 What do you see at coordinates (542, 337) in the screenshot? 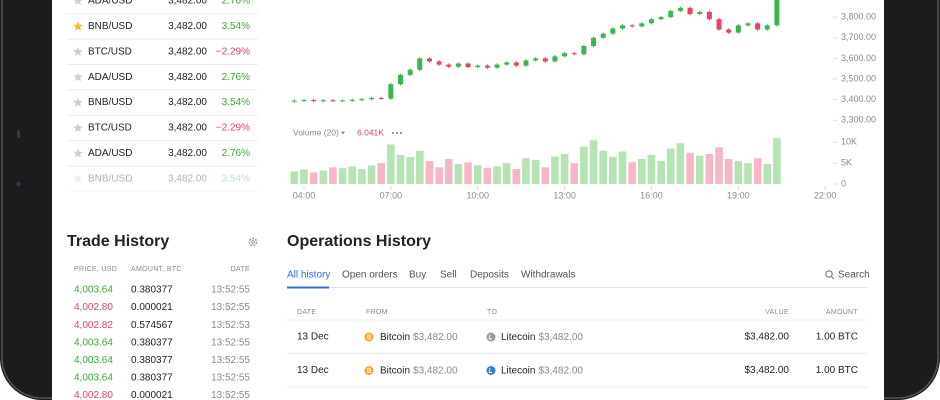
I see `op-to: Litecoin $3,482.00` at bounding box center [542, 337].